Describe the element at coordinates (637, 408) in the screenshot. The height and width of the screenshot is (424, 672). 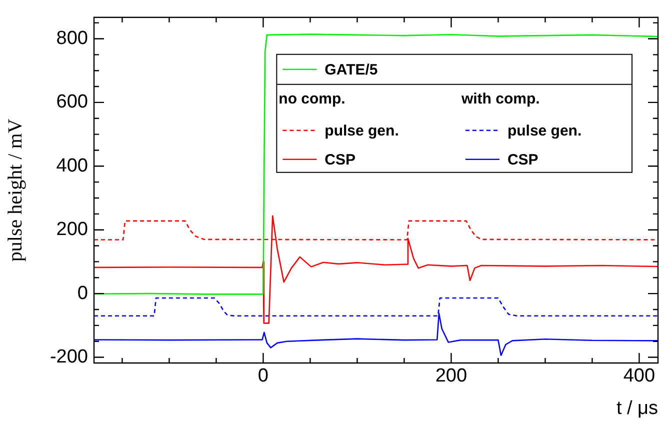
I see `x-axis-title: t / μs` at that location.